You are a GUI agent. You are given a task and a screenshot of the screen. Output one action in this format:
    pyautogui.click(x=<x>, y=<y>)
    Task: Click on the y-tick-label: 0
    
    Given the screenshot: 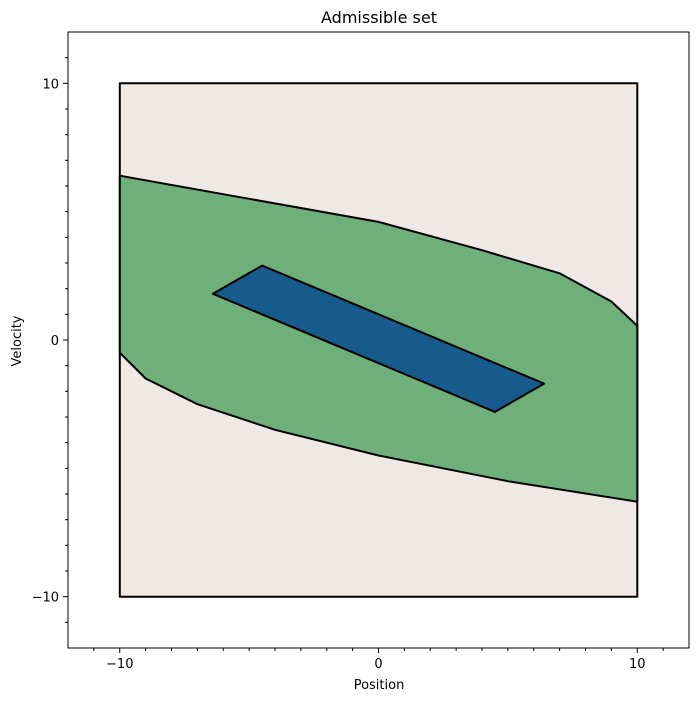 What is the action you would take?
    pyautogui.click(x=55, y=341)
    